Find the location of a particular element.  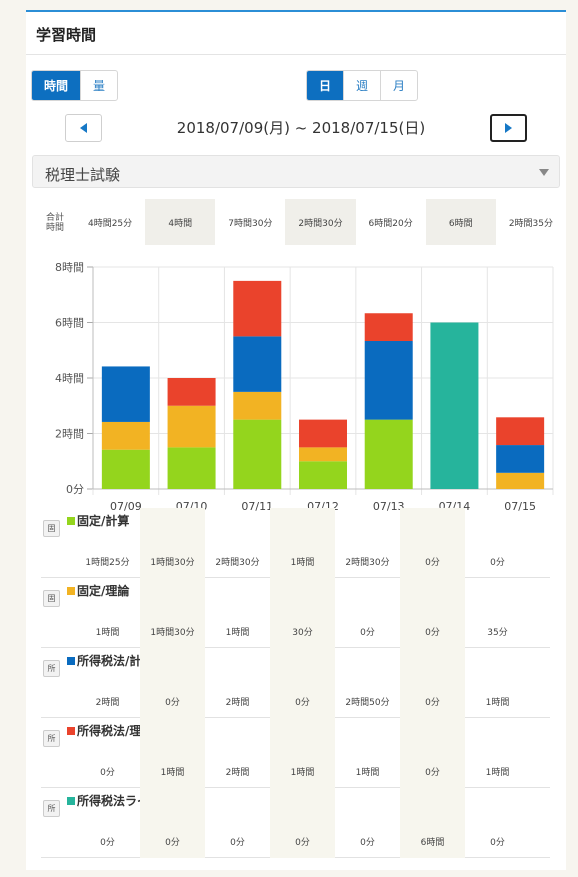

breakdown-values: 0分 0分 0分 0分 0分 6時間 0分 is located at coordinates (302, 823).